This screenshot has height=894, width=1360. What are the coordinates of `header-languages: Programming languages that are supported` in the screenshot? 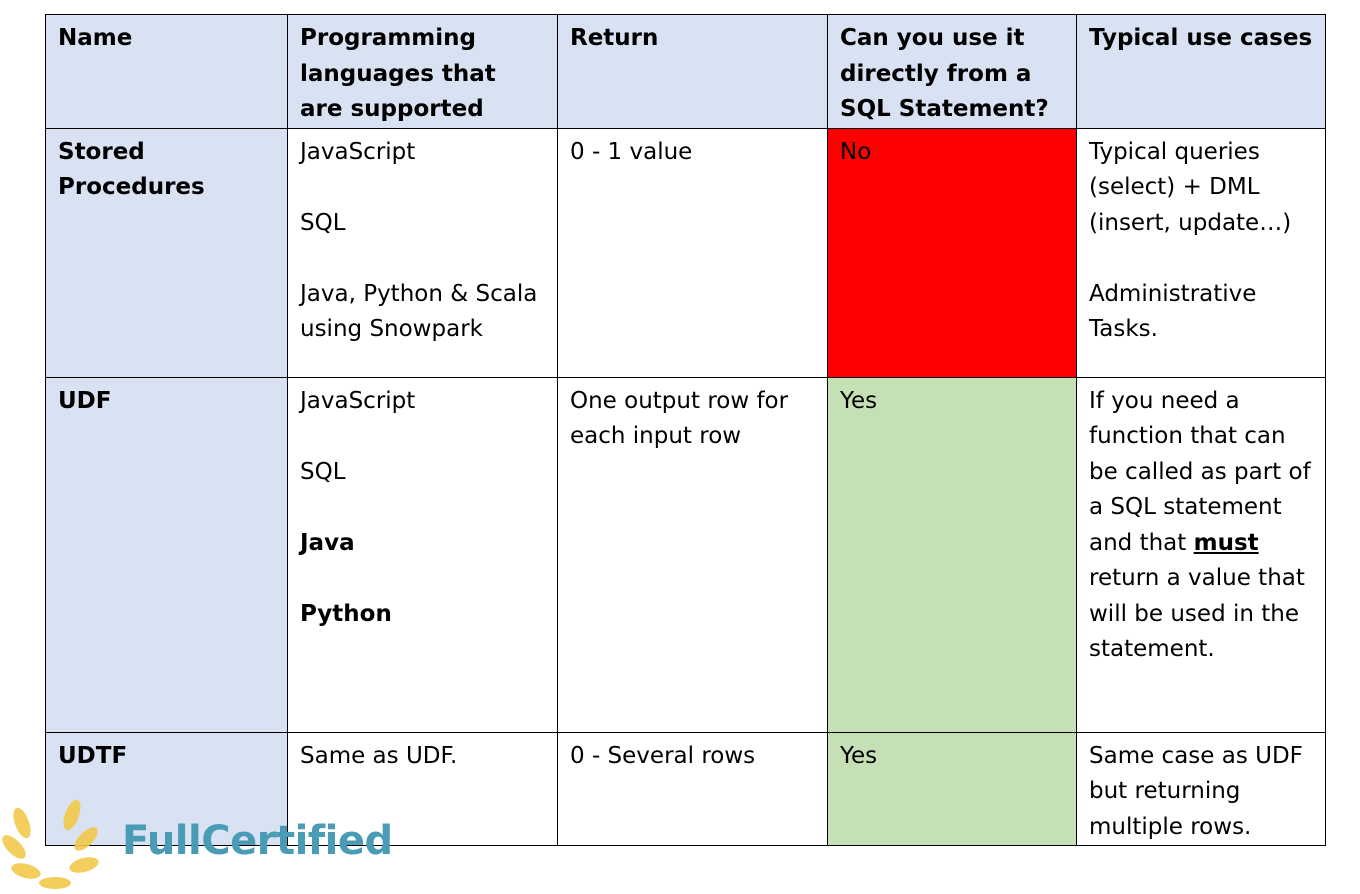 It's located at (422, 71).